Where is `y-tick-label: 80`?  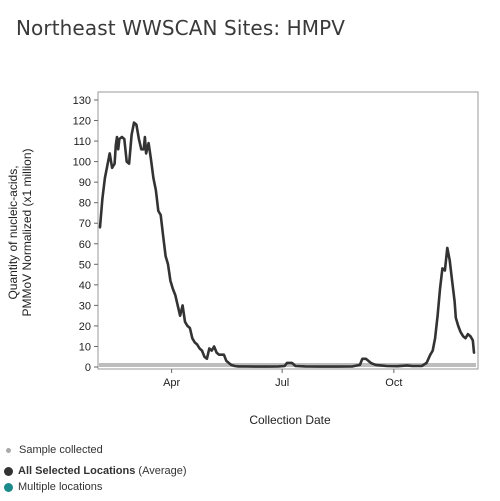 y-tick-label: 80 is located at coordinates (85, 204).